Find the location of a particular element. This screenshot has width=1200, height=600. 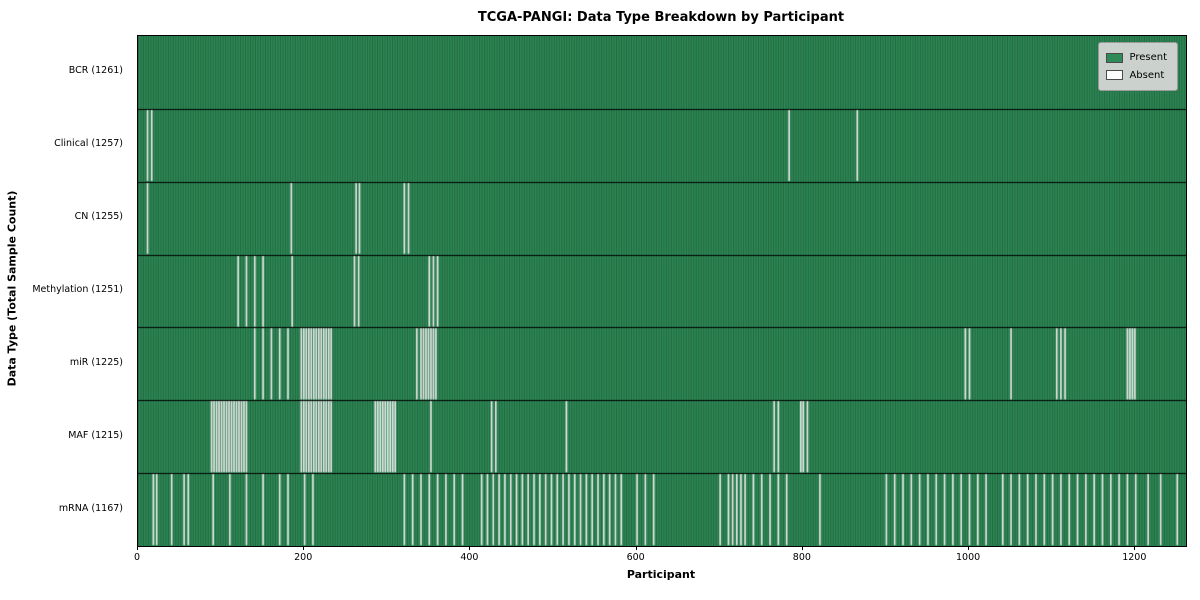

y-tick-label: BCR (1261) is located at coordinates (95, 71).